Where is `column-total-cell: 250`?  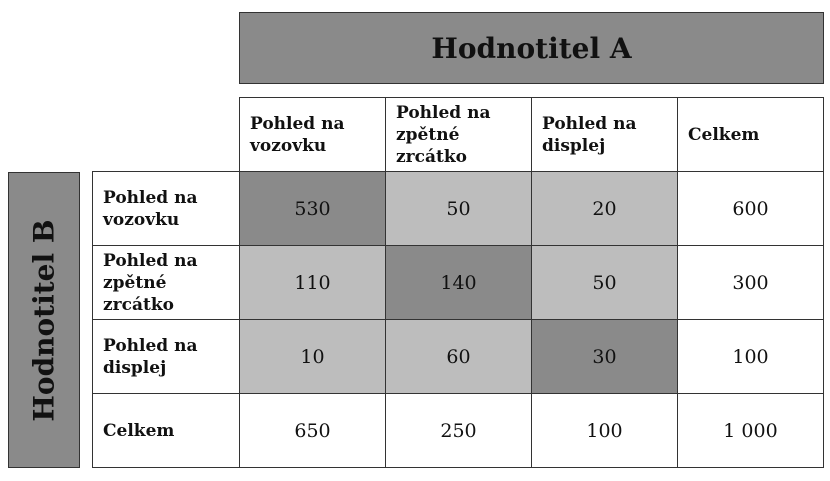
column-total-cell: 250 is located at coordinates (458, 430).